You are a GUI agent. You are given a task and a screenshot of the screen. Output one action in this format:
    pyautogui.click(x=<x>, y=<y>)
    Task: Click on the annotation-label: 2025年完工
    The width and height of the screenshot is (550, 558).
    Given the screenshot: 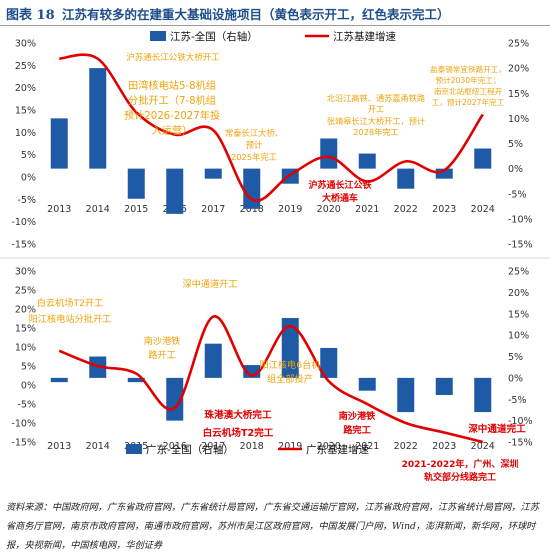 What is the action you would take?
    pyautogui.click(x=254, y=157)
    